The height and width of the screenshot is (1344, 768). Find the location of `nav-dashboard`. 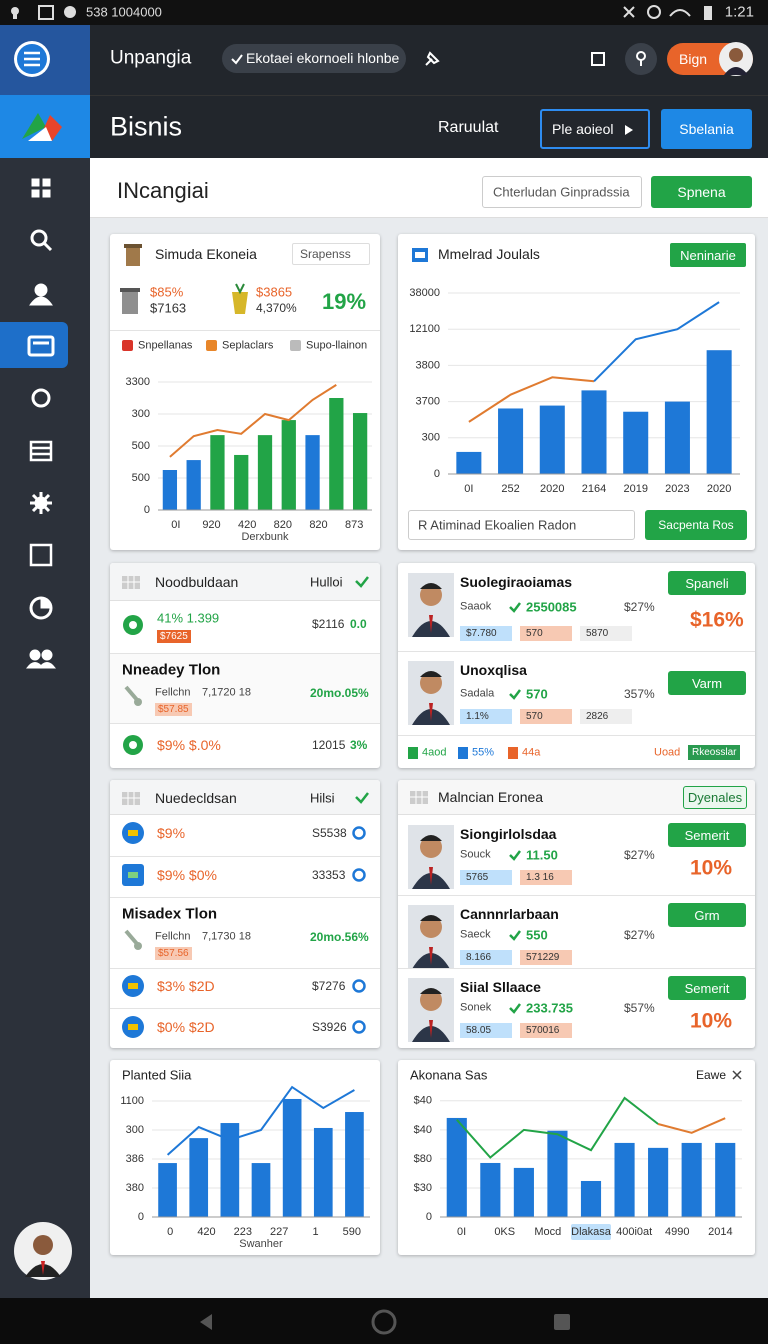

nav-dashboard is located at coordinates (35, 182).